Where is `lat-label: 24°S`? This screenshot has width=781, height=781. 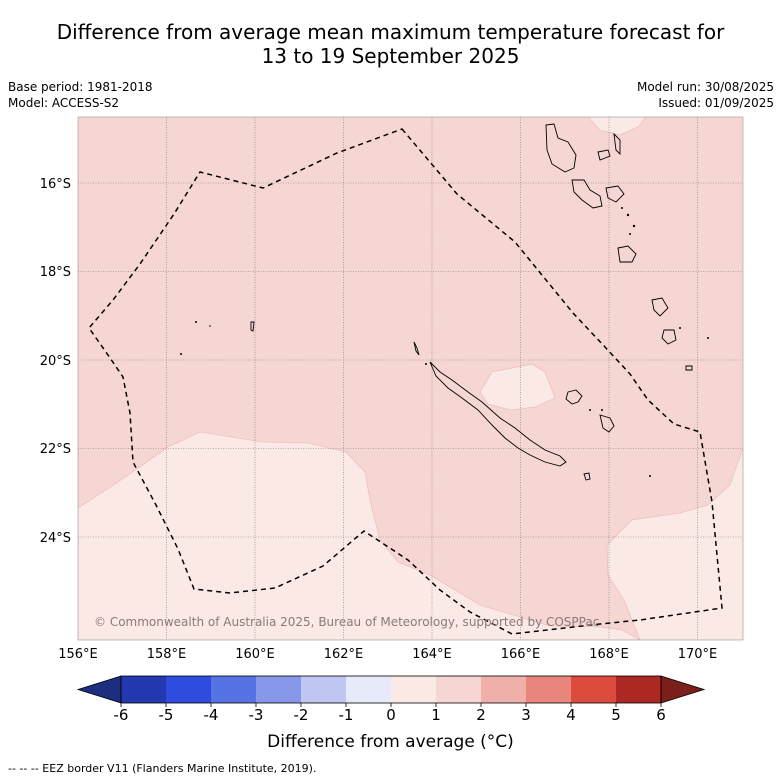
lat-label: 24°S is located at coordinates (55, 538).